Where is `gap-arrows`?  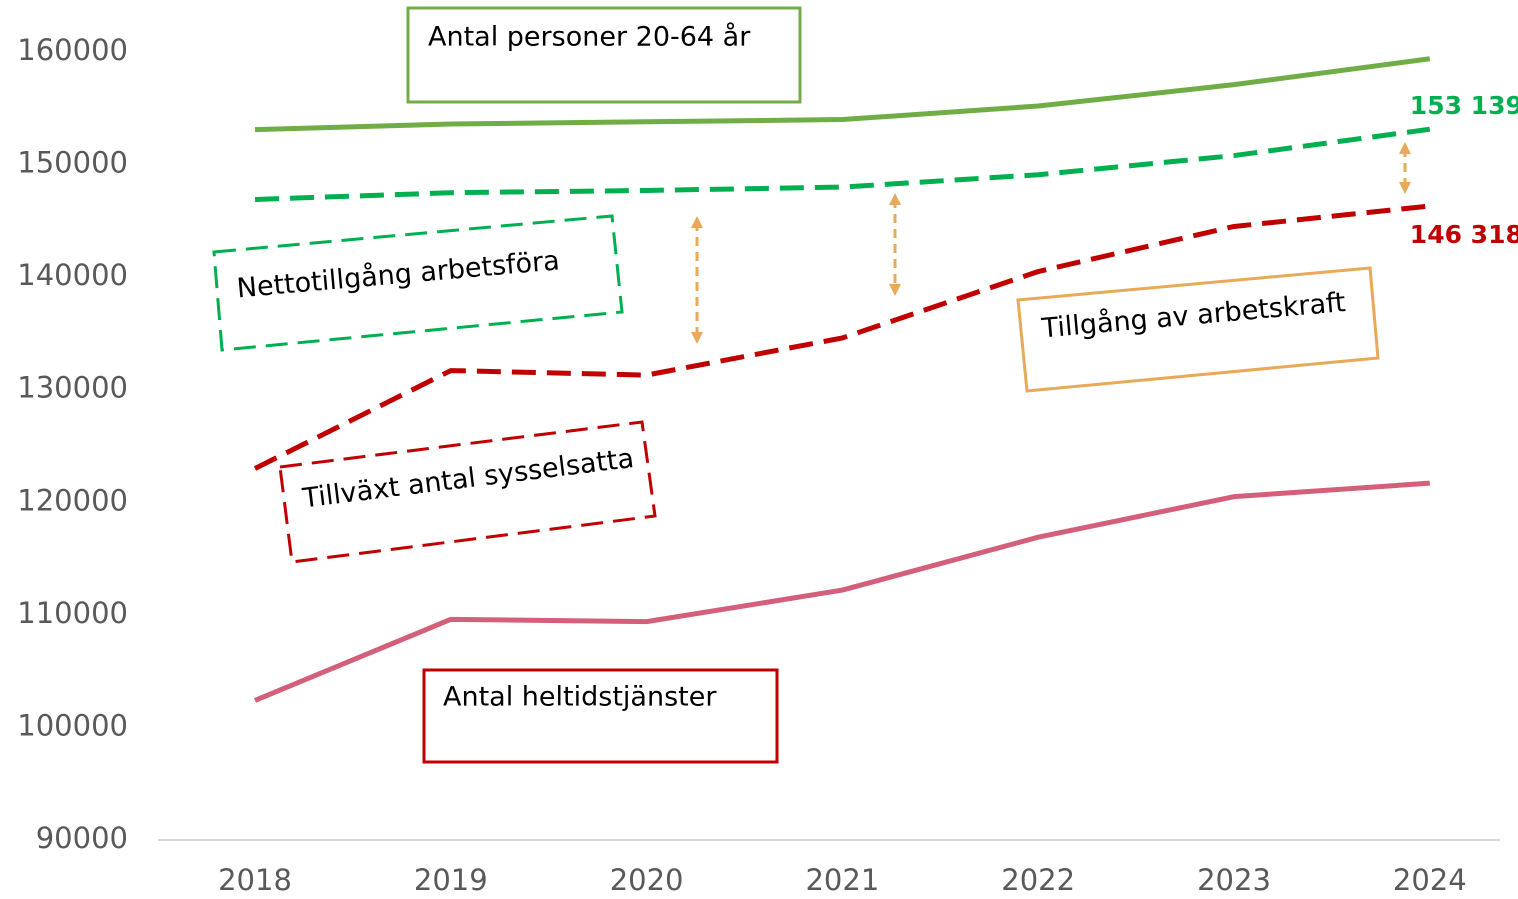
gap-arrows is located at coordinates (1051, 243).